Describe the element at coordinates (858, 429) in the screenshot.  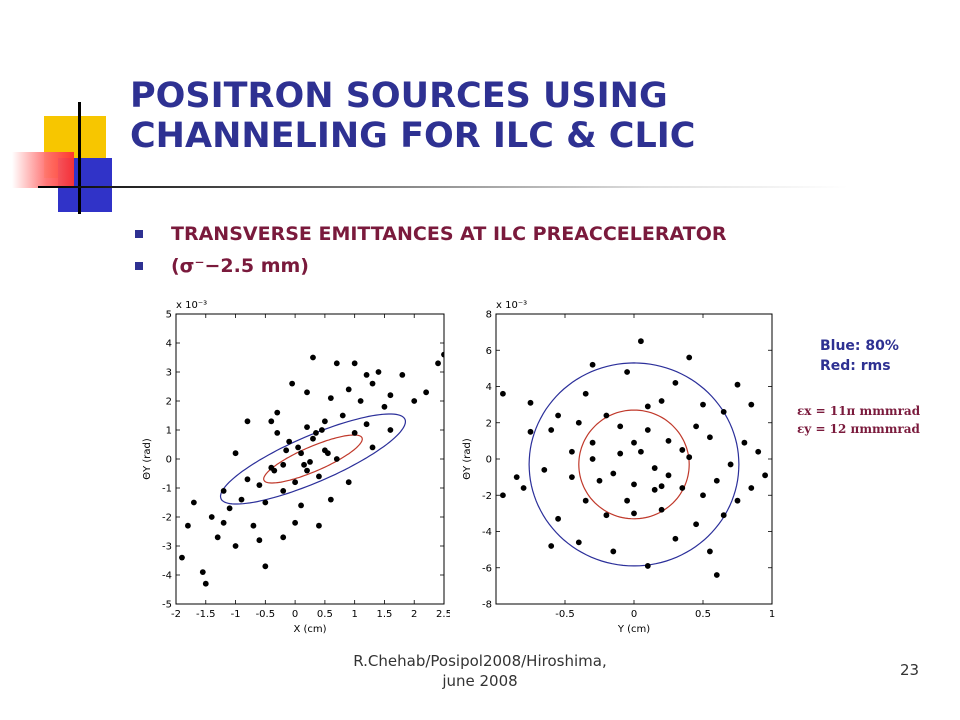
I see `emittance-y: εy = 12 πmmmrad` at that location.